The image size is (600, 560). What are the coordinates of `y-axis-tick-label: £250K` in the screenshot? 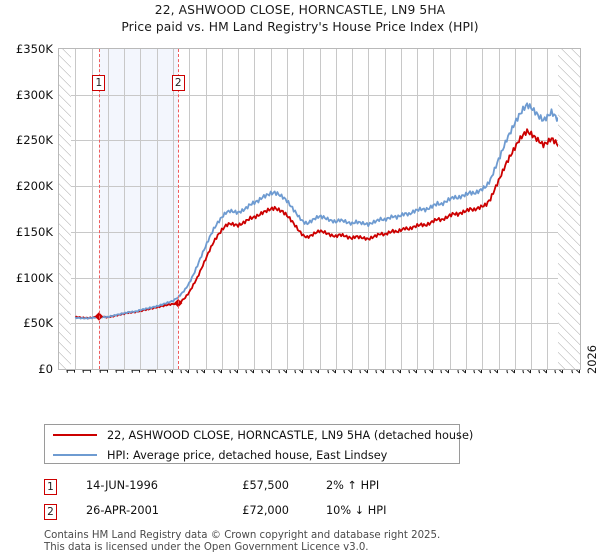 It's located at (34, 140).